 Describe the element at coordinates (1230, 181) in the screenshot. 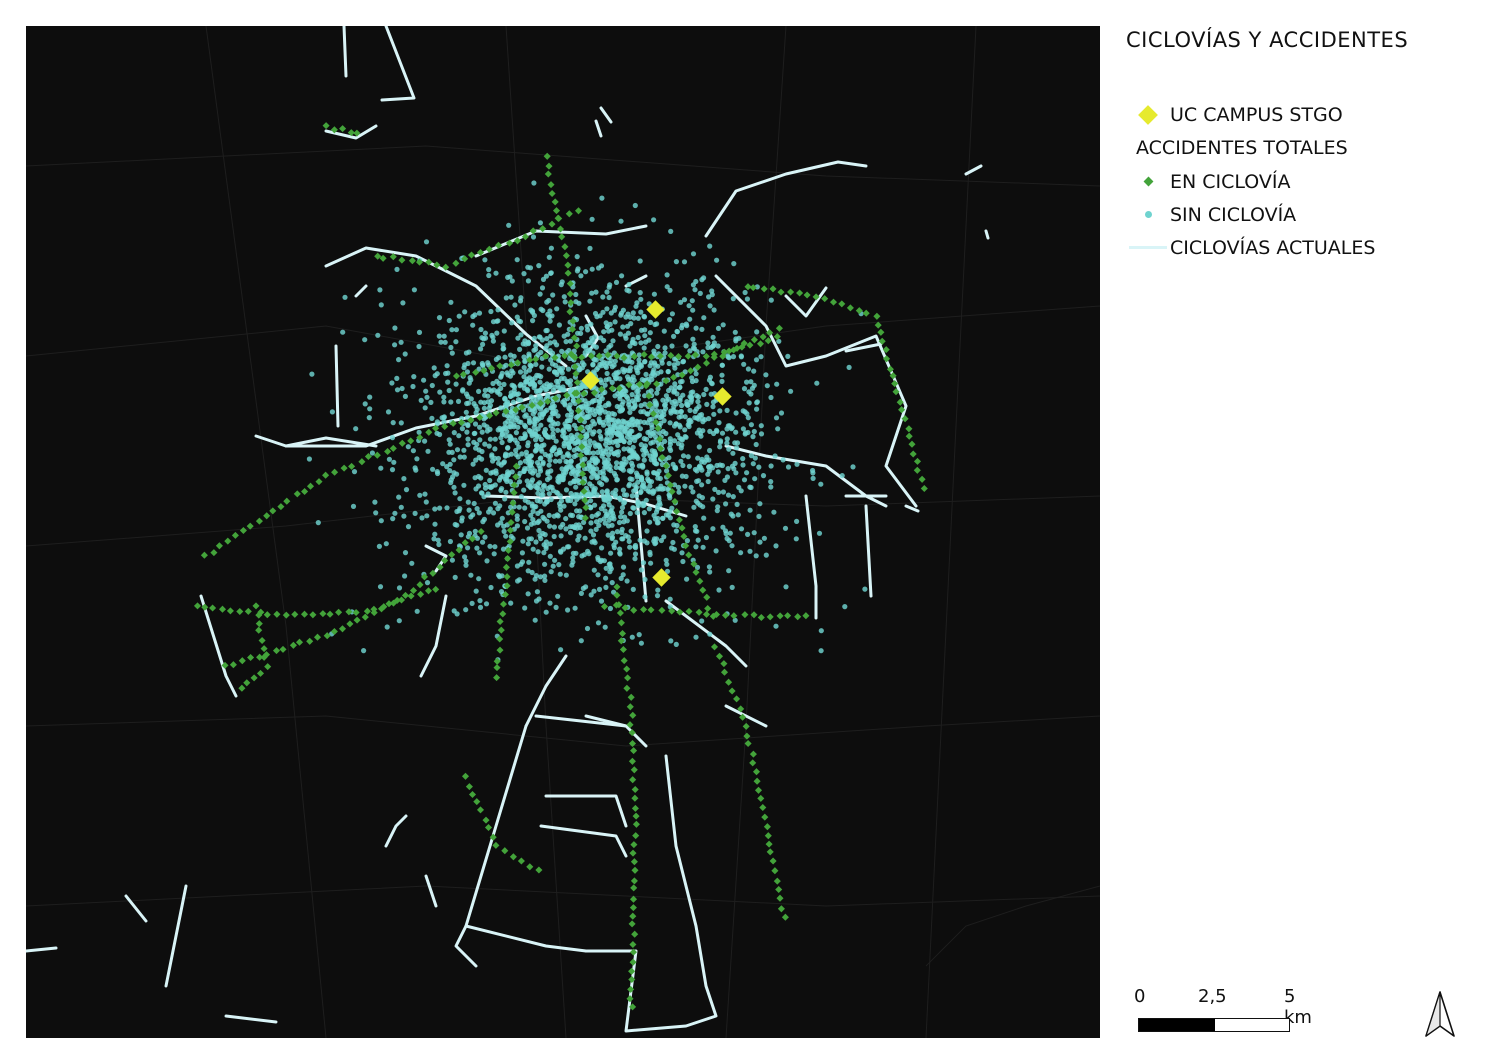

I see `legend-label-on-bikeway: EN CICLOVÍA` at that location.